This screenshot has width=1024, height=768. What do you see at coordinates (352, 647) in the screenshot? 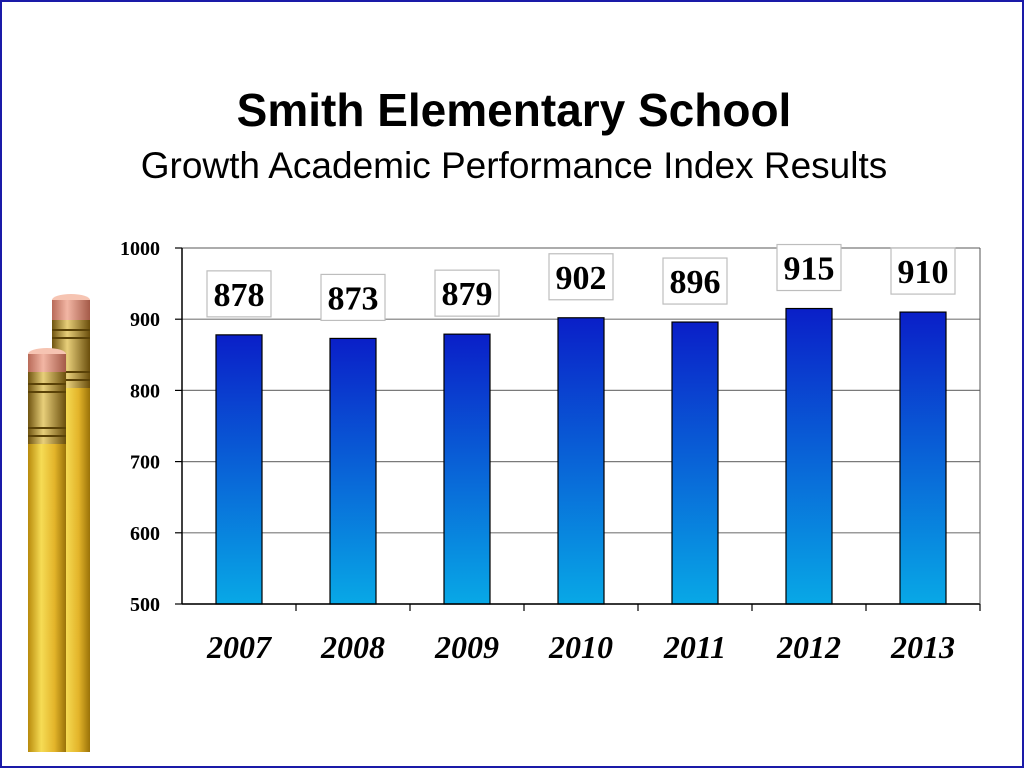
I see `x-tick-label: 2008` at bounding box center [352, 647].